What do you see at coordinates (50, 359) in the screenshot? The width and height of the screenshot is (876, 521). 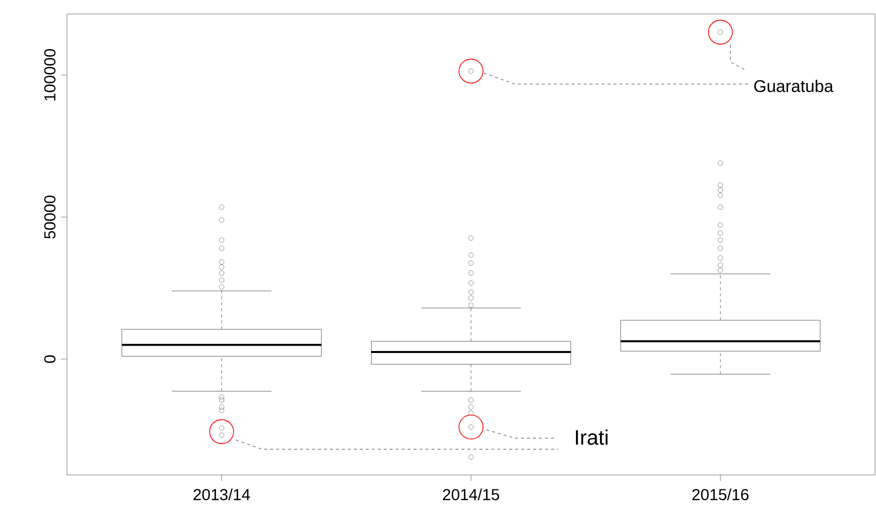 I see `y-tick-label: 0` at bounding box center [50, 359].